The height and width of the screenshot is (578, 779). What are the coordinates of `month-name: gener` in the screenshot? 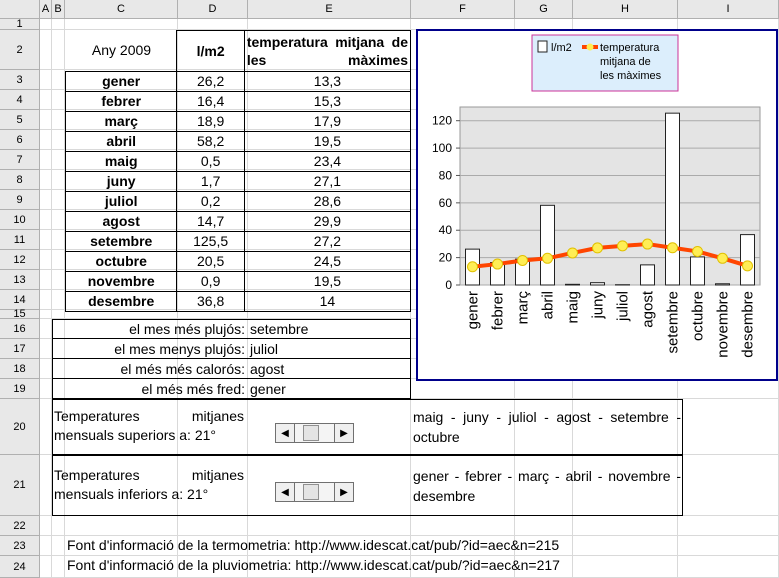 It's located at (121, 81).